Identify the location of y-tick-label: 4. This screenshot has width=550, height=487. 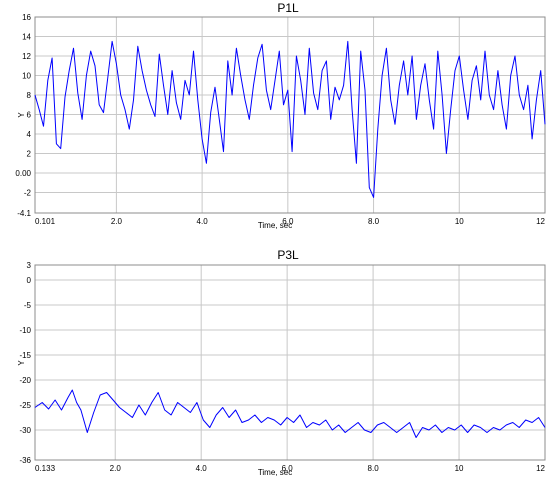
(29, 134).